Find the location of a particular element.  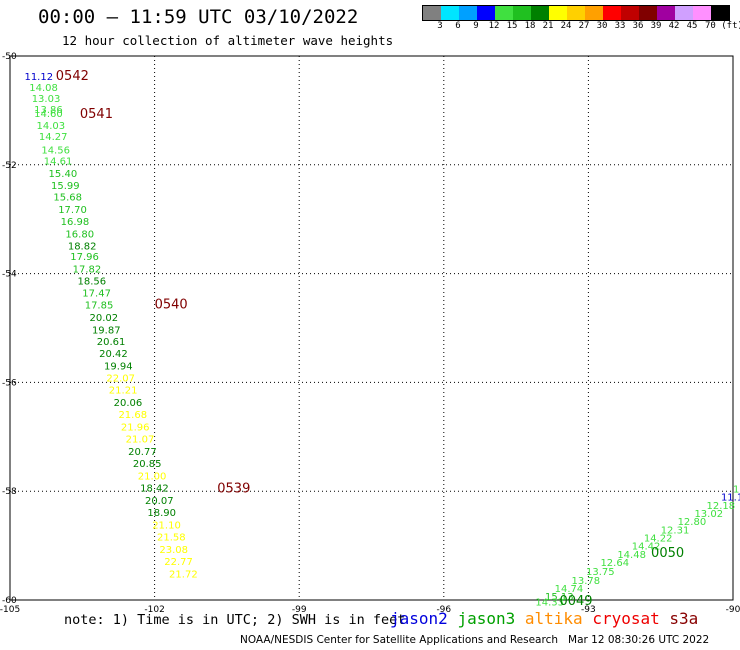

x-tick-label: -93 is located at coordinates (588, 610).